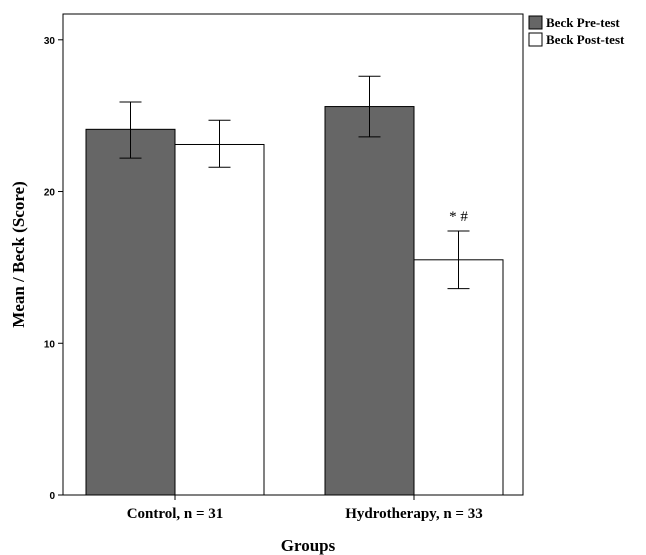 This screenshot has width=646, height=555. Describe the element at coordinates (175, 514) in the screenshot. I see `x-tick-label-0: Control, n = 31` at that location.